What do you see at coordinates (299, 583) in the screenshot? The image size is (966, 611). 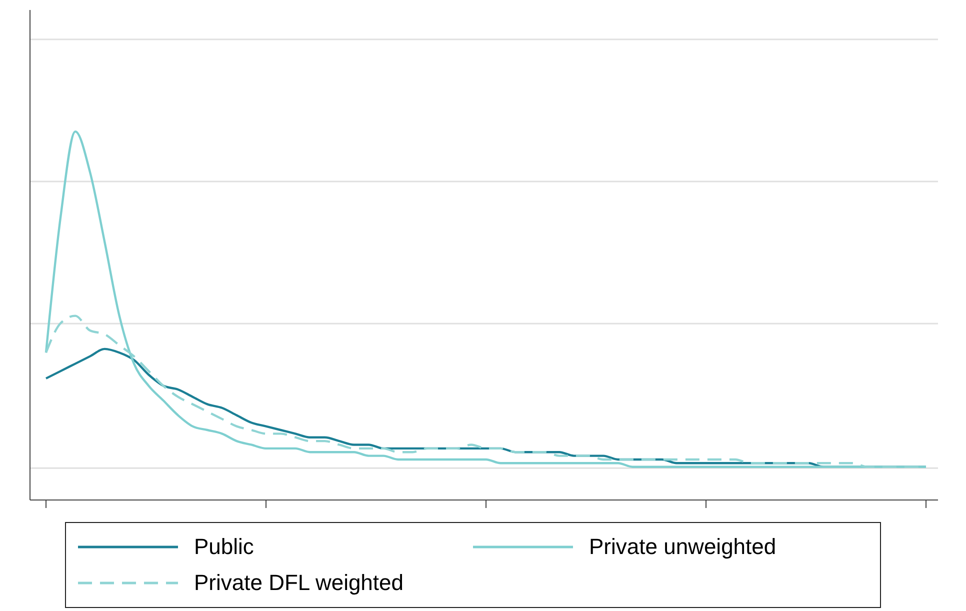 I see `legend-label: Private DFL weighted` at bounding box center [299, 583].